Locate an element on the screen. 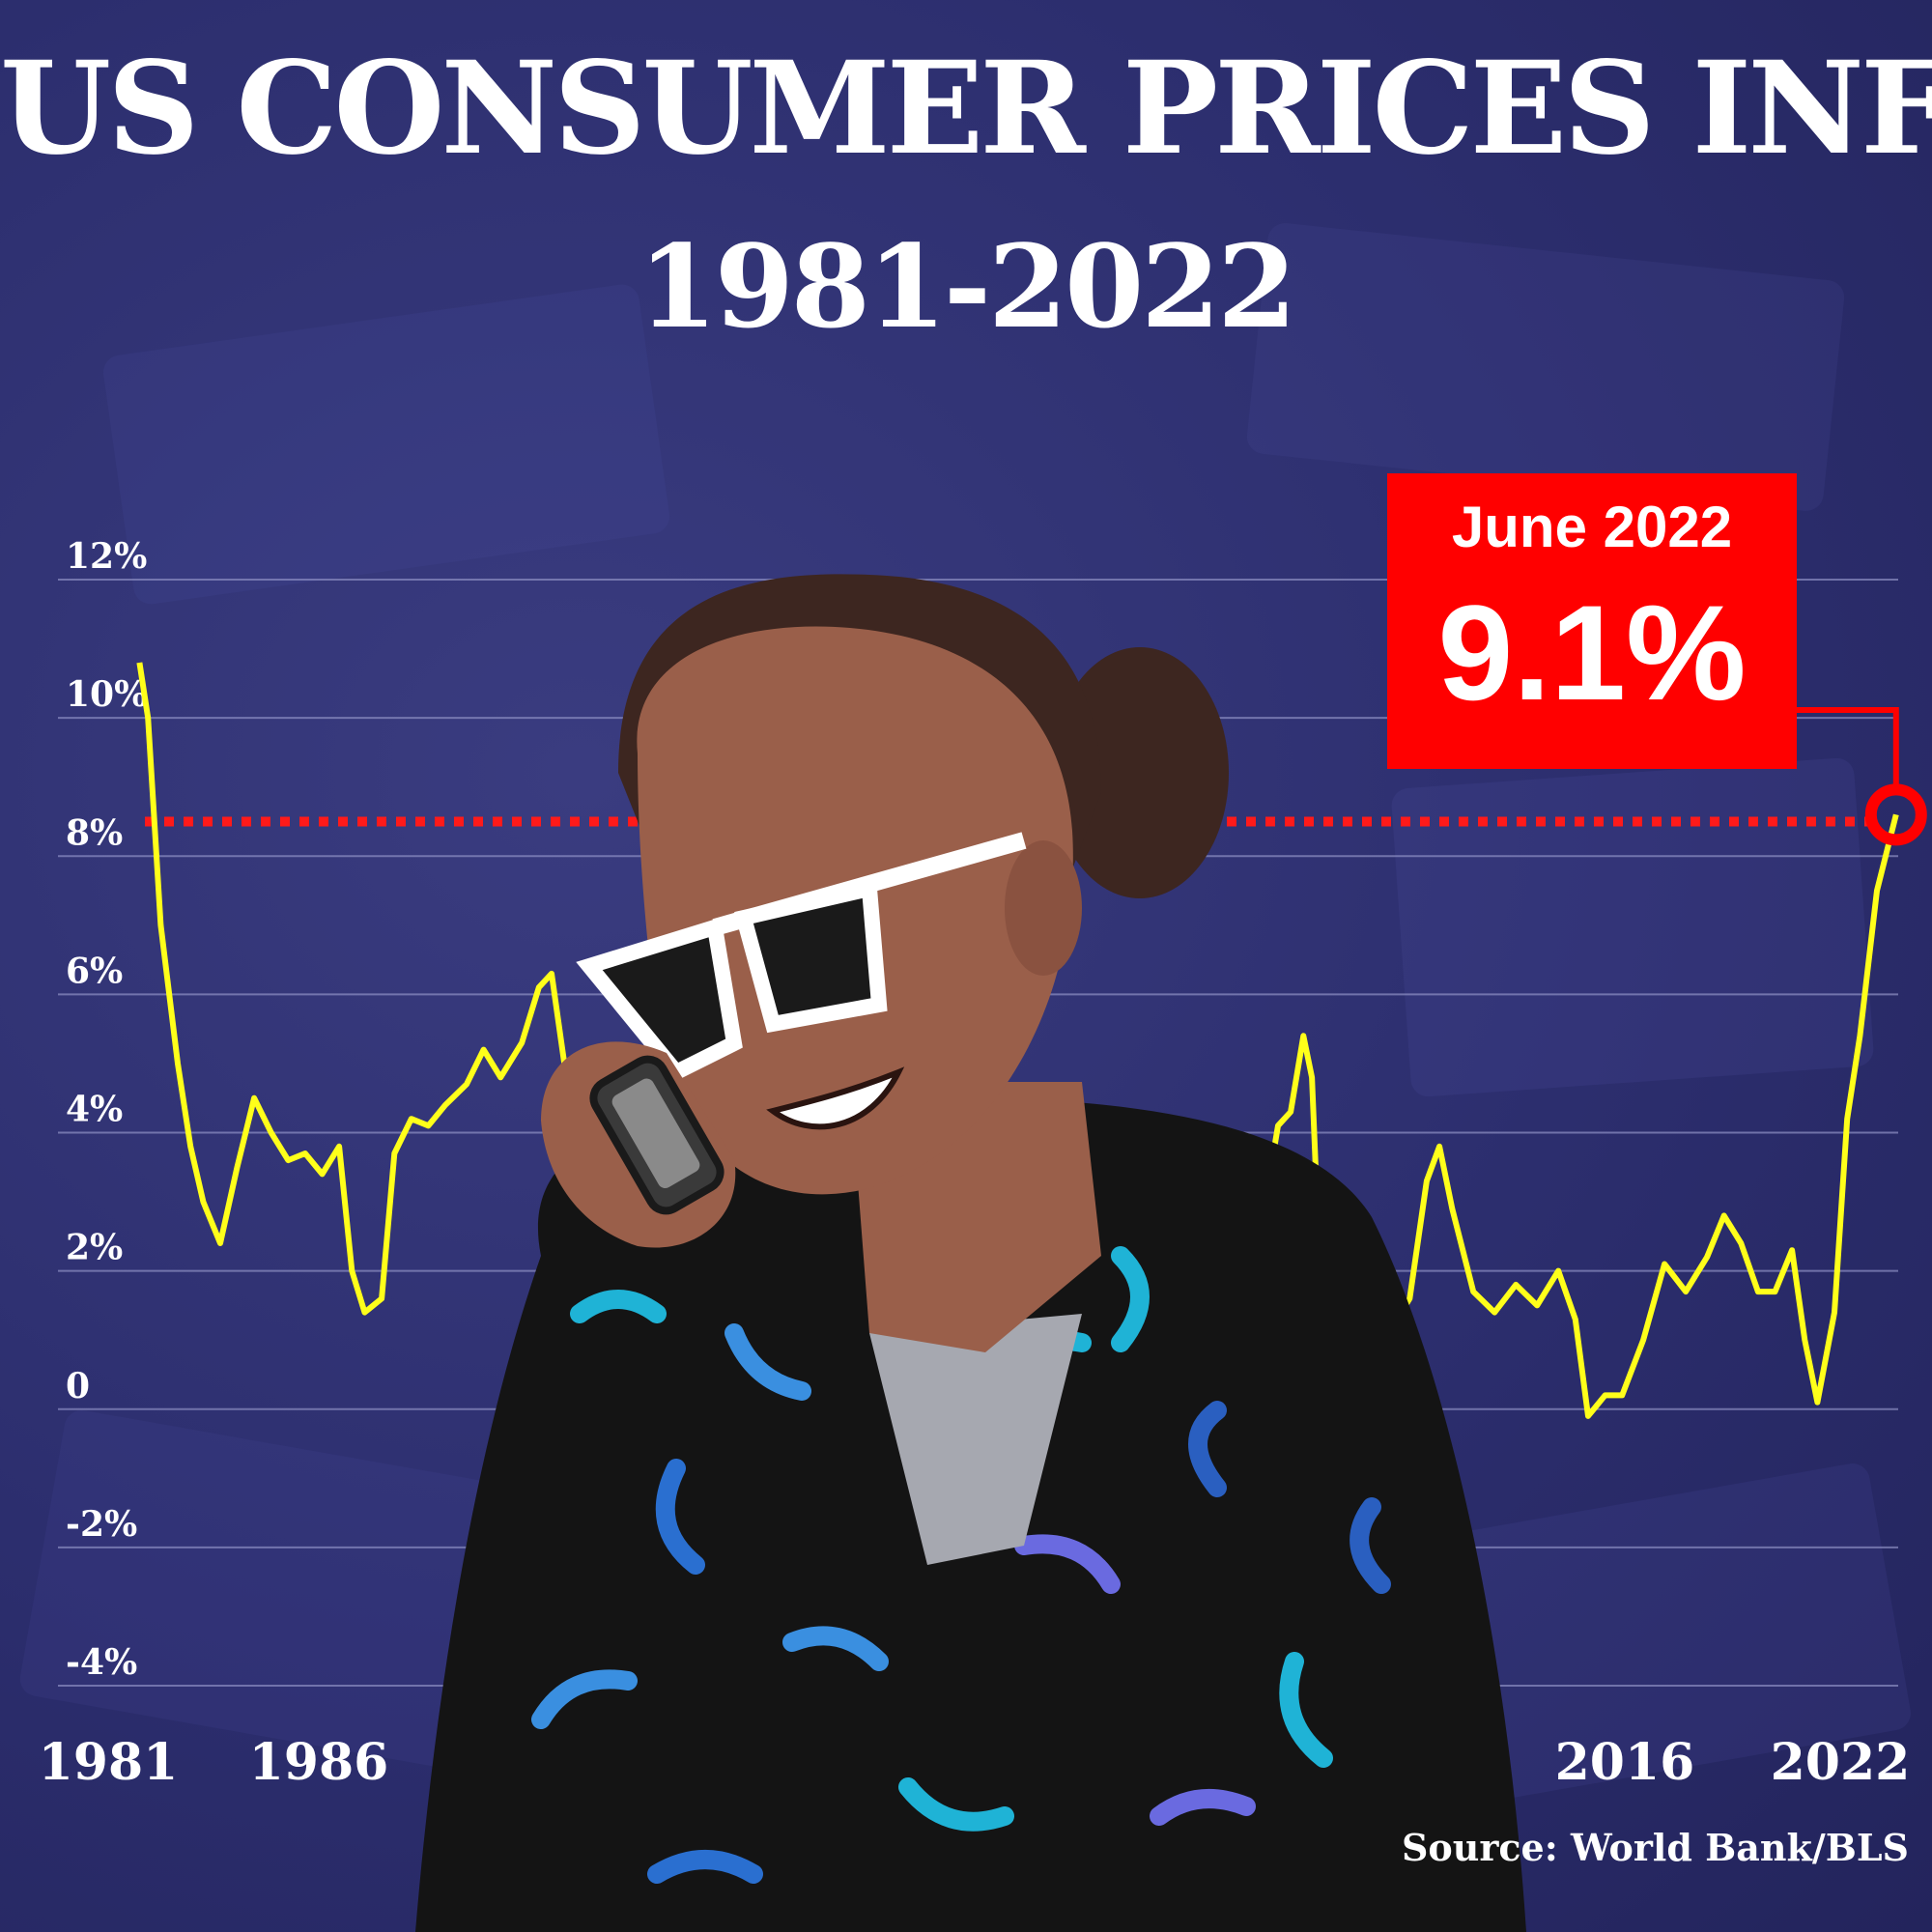  chart-subtitle: 1981-2022 is located at coordinates (967, 286).